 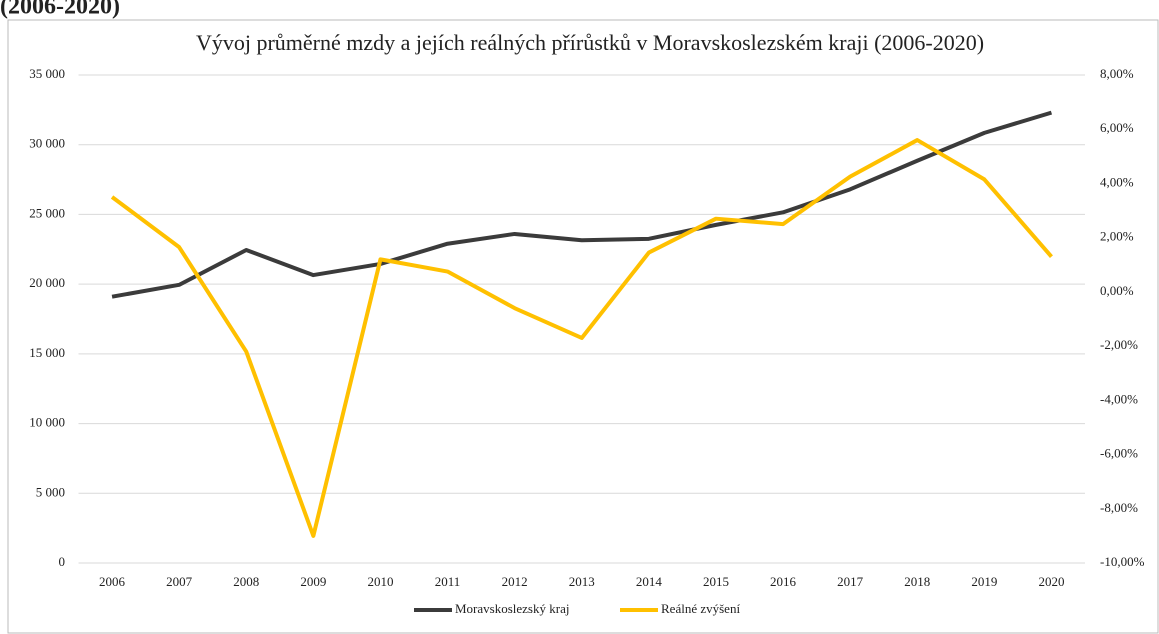 I want to click on x-tick-label: 2018, so click(x=917, y=581).